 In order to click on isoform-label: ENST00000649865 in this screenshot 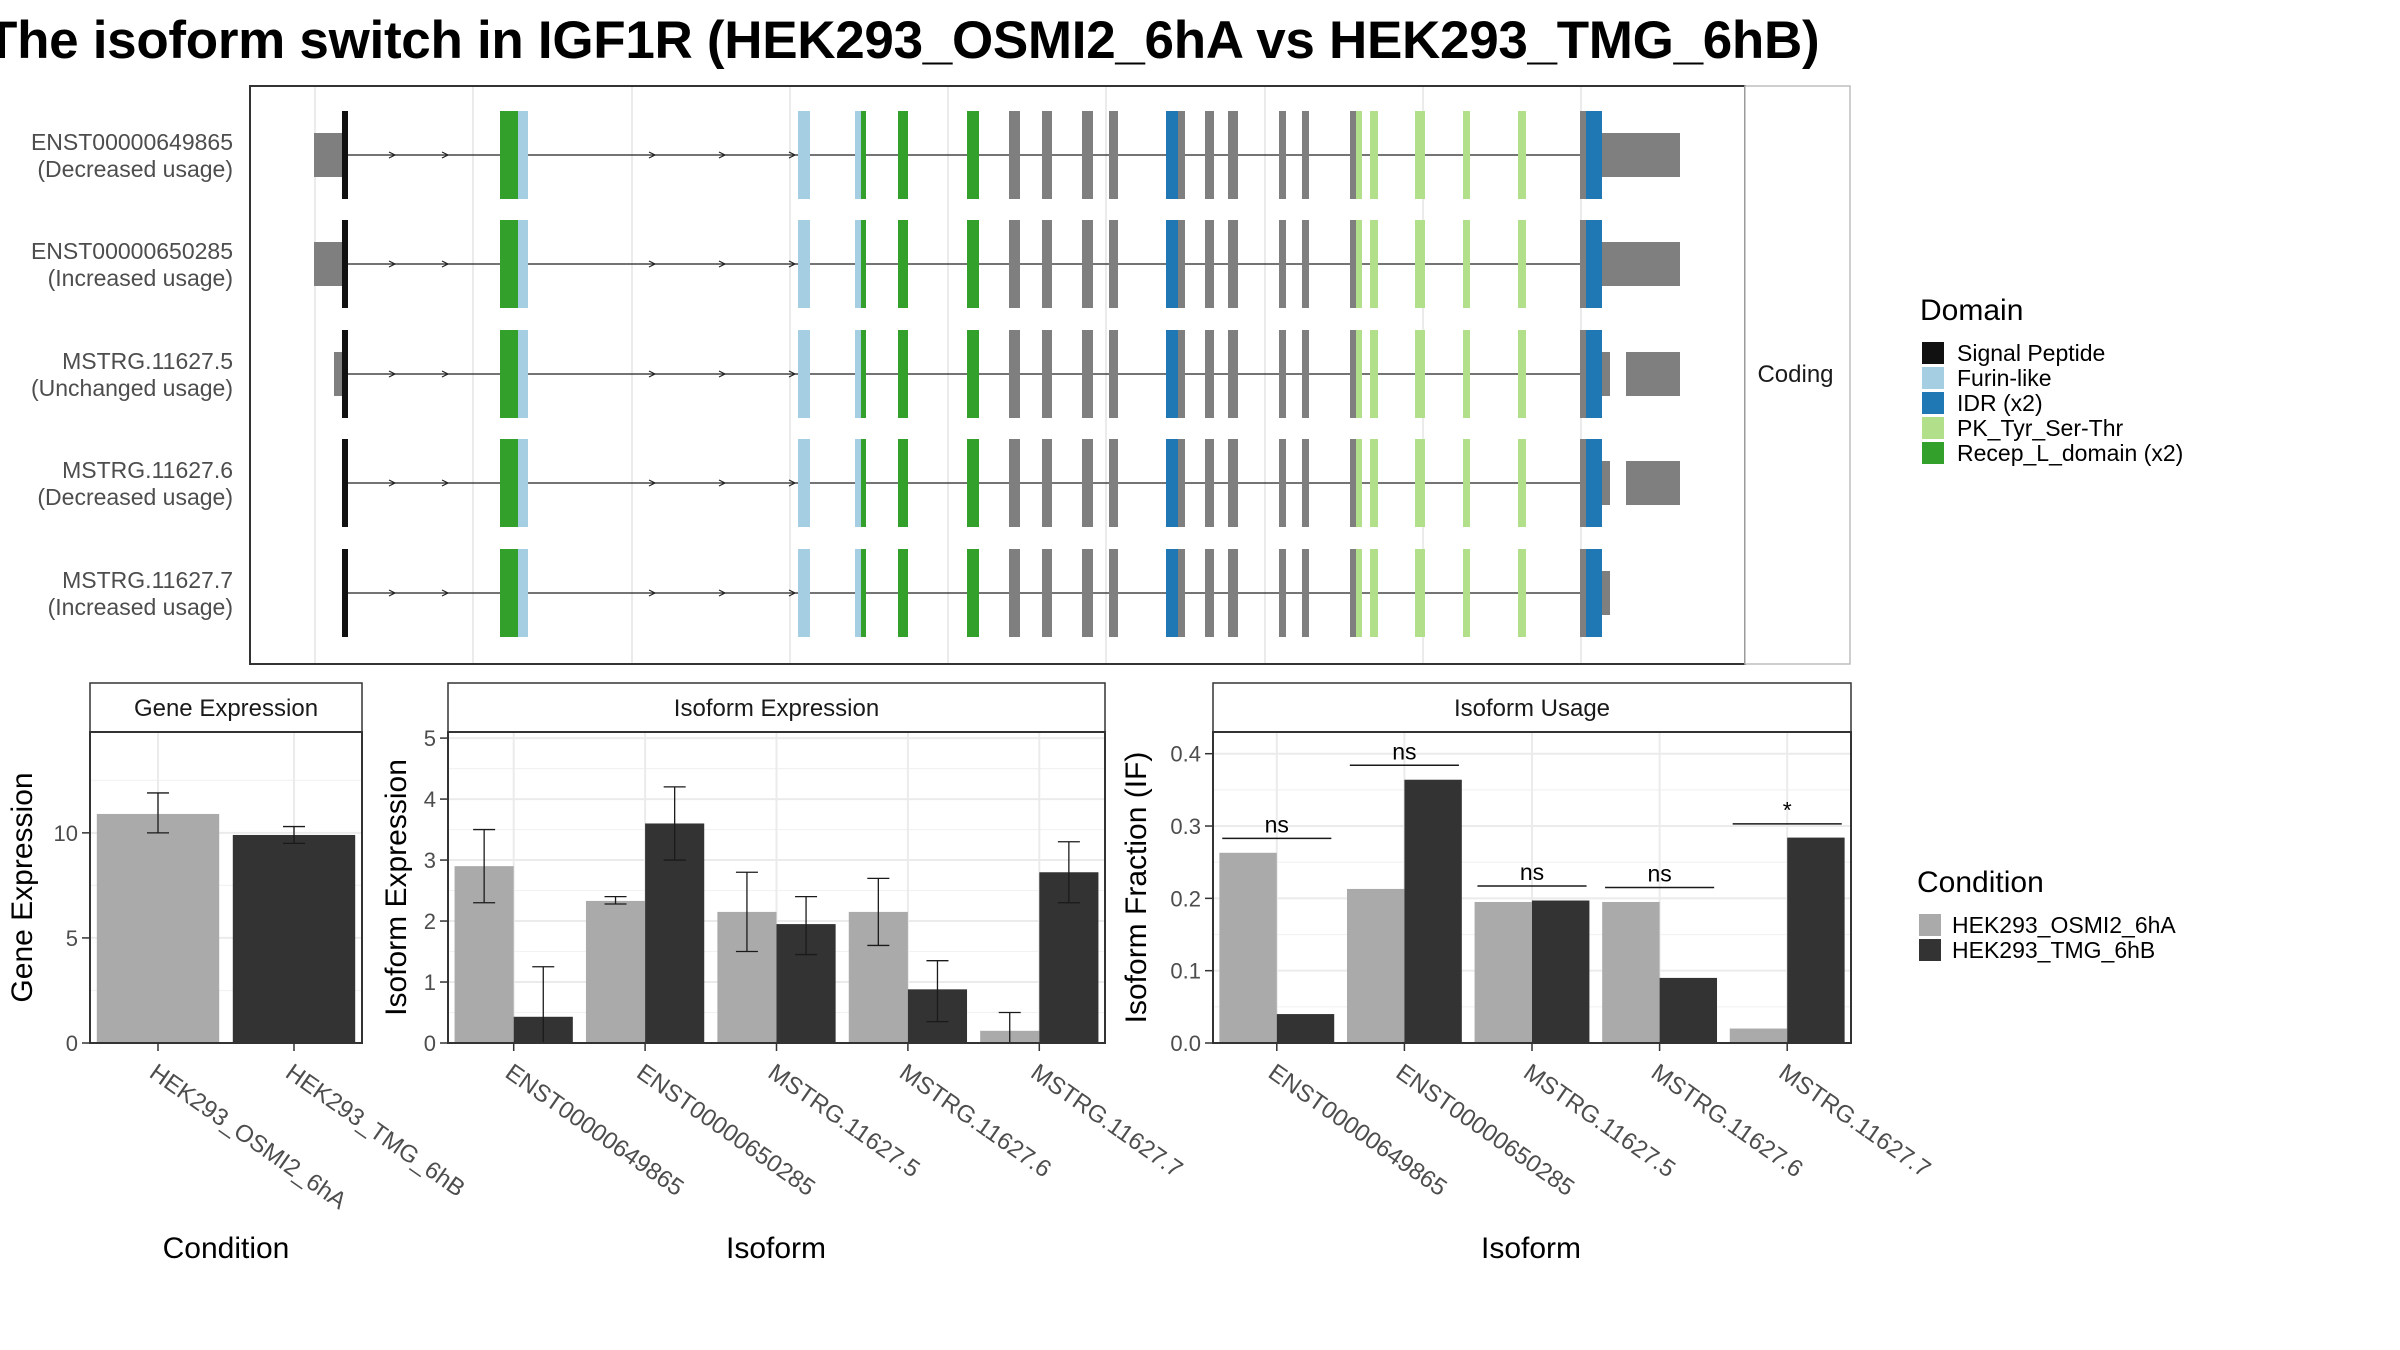, I will do `click(132, 142)`.